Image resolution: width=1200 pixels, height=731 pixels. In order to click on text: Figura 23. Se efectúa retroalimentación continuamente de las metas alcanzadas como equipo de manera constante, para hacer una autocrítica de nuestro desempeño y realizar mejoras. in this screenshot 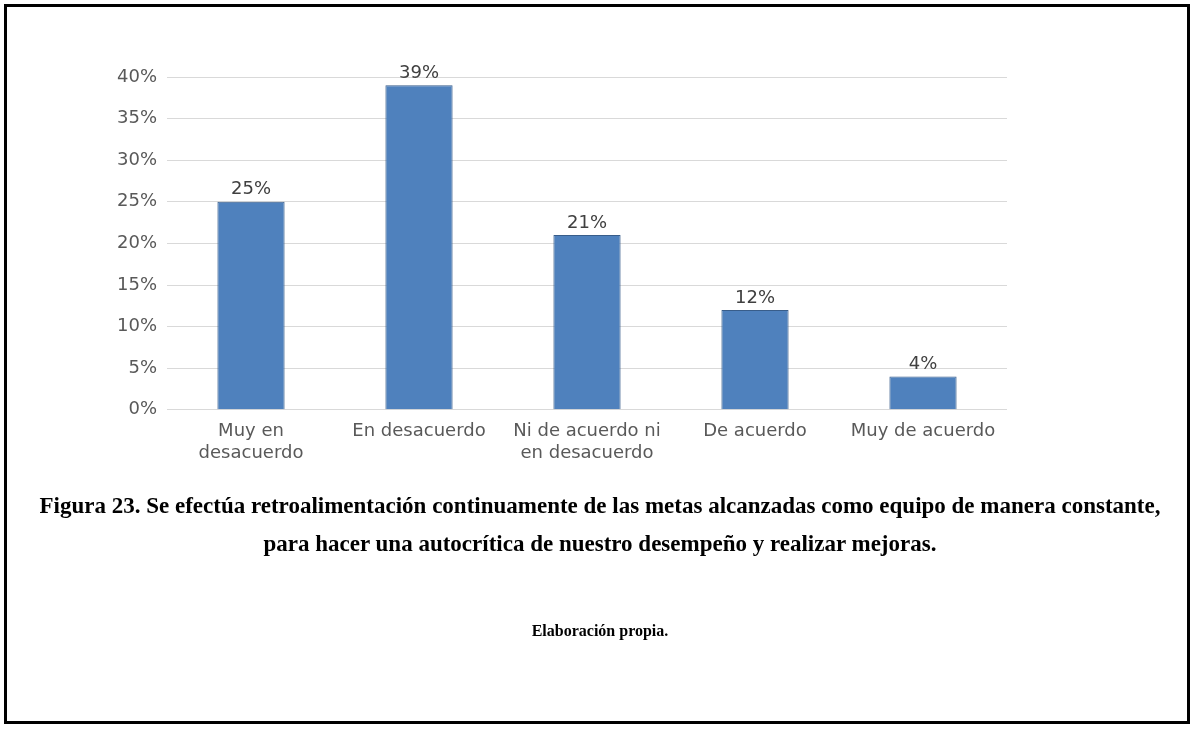, I will do `click(600, 525)`.